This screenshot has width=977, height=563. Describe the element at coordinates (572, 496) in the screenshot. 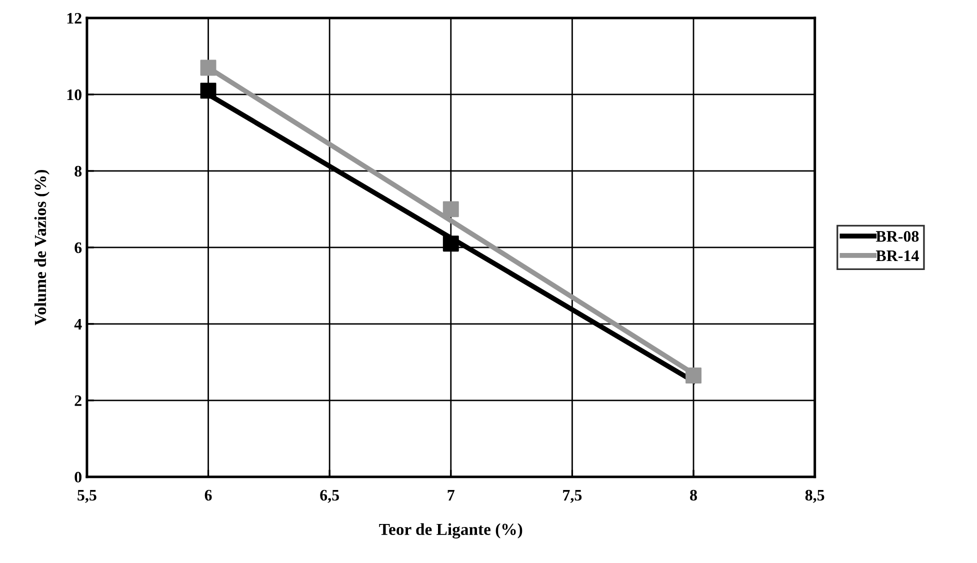

I see `x-tick-label: 7,5` at that location.